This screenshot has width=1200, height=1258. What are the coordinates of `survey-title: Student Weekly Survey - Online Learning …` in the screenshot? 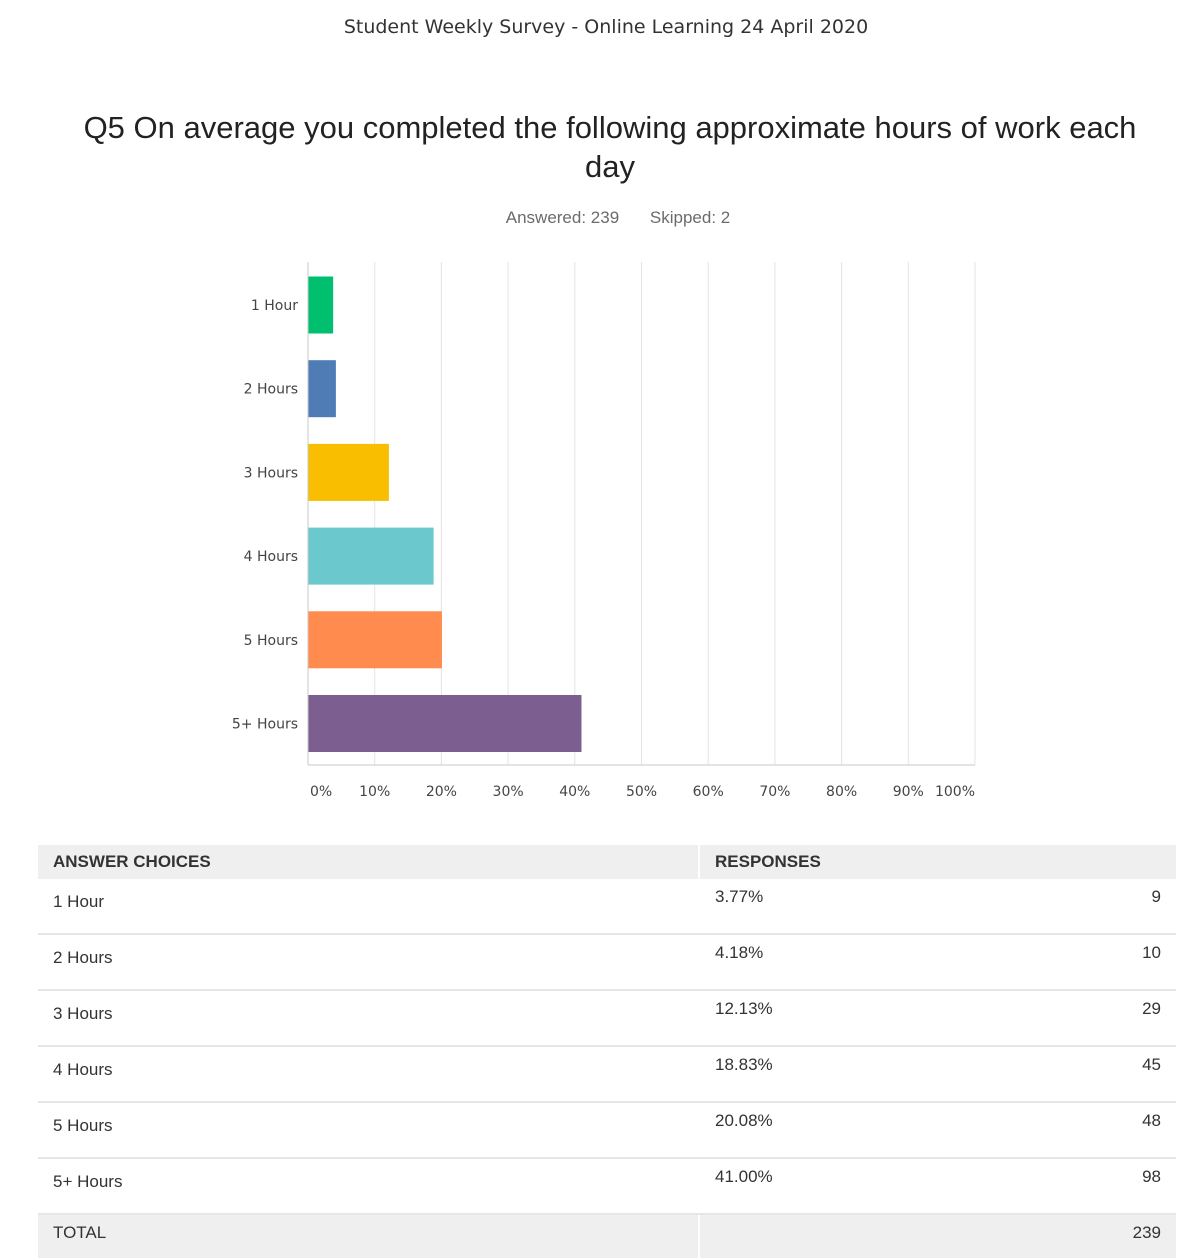 It's located at (606, 27).